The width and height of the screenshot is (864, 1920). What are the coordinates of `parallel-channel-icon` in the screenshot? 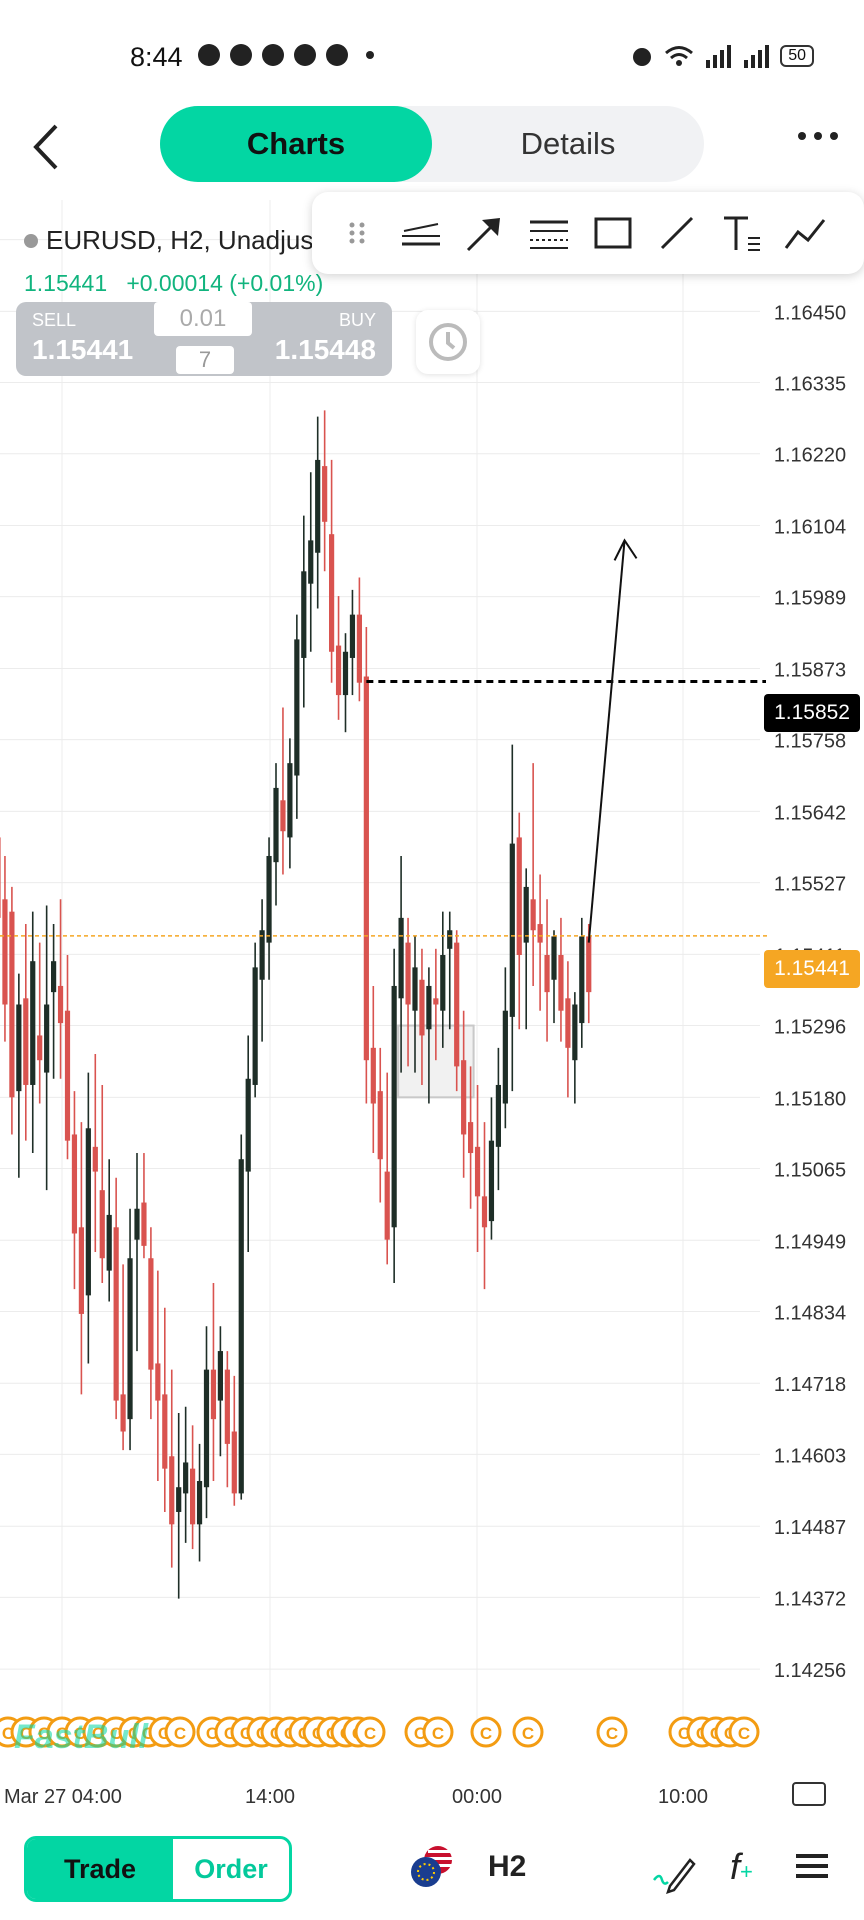 It's located at (421, 233).